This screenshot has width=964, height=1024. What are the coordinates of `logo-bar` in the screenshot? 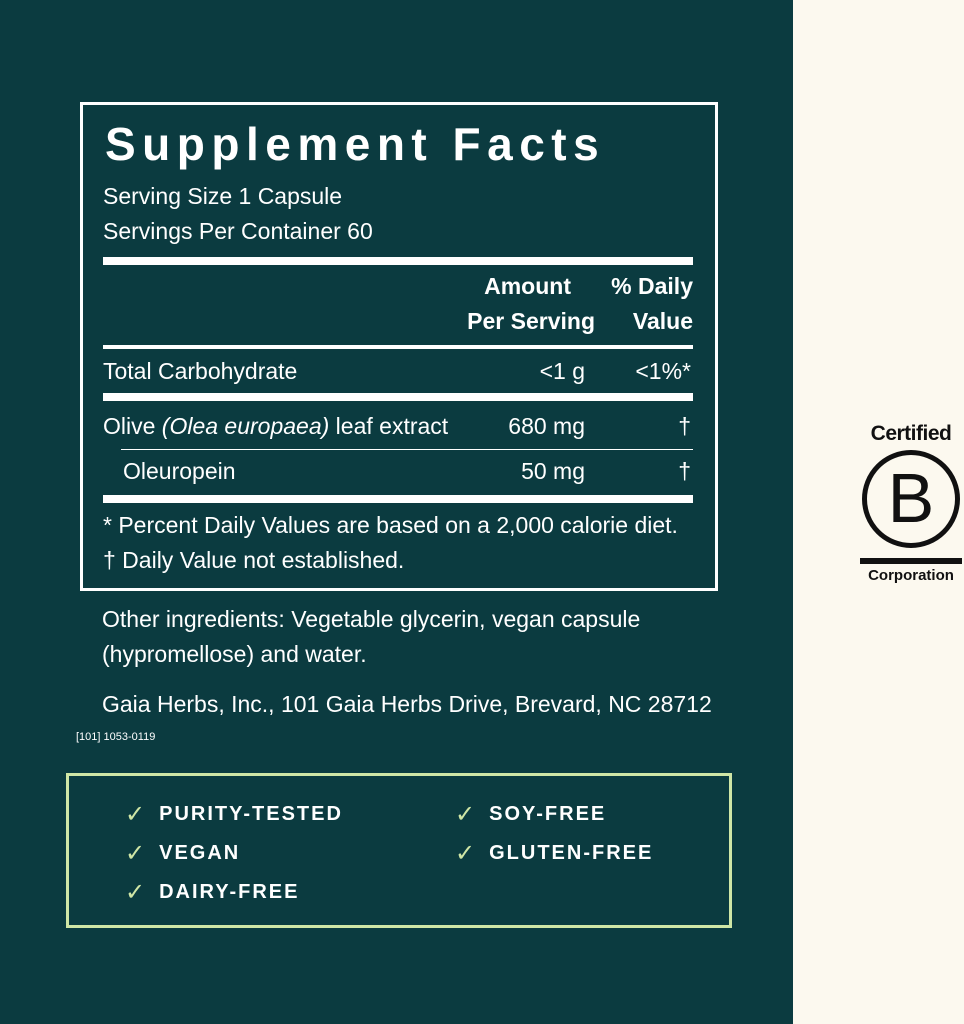 It's located at (911, 561).